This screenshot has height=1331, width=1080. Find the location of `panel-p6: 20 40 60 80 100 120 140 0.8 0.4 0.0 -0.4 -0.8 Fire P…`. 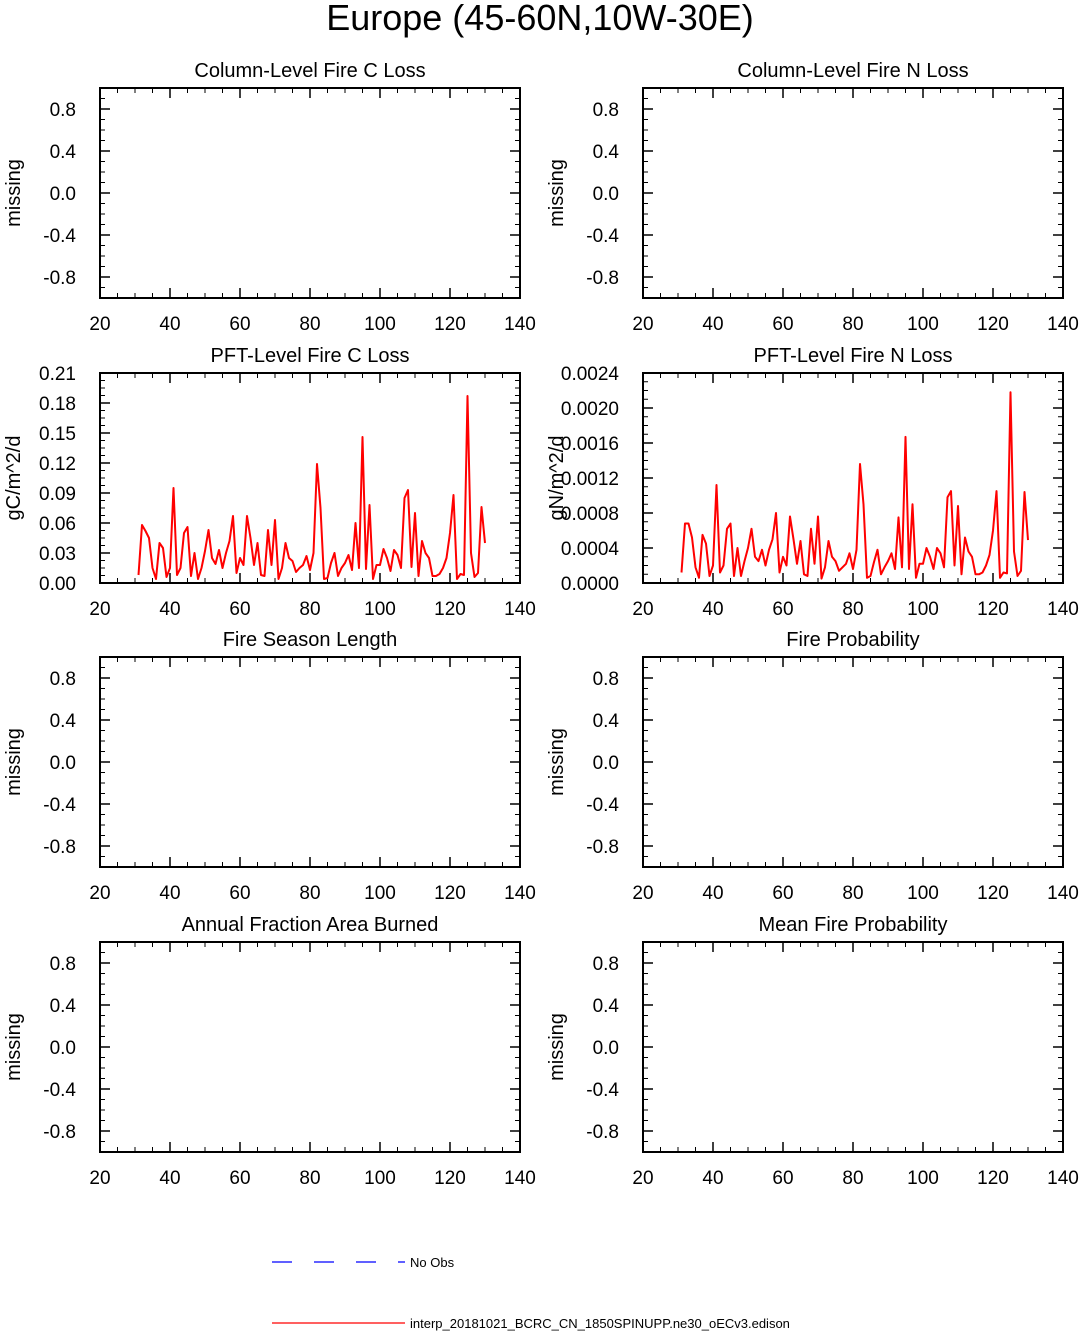

panel-p6: 20 40 60 80 100 120 140 0.8 0.4 0.0 -0.4 -0.8 Fire P… is located at coordinates (812, 766).